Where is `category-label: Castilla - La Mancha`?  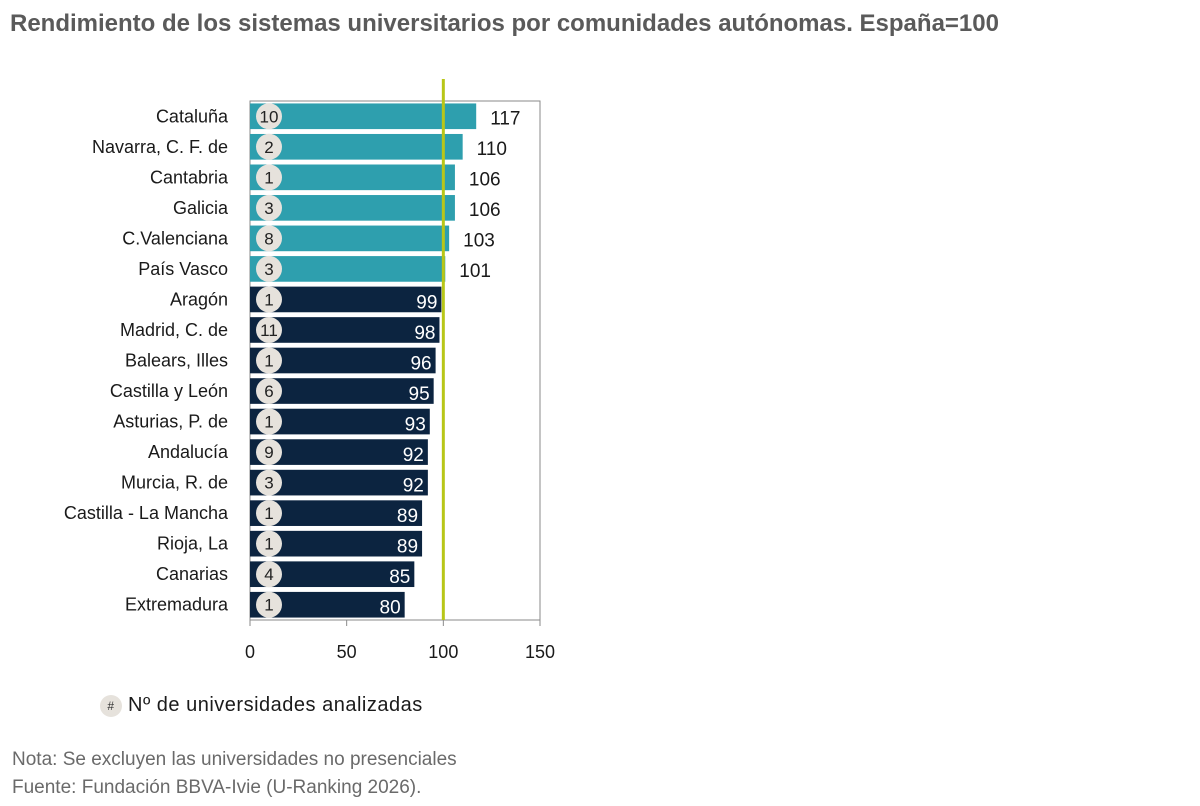
category-label: Castilla - La Mancha is located at coordinates (146, 513).